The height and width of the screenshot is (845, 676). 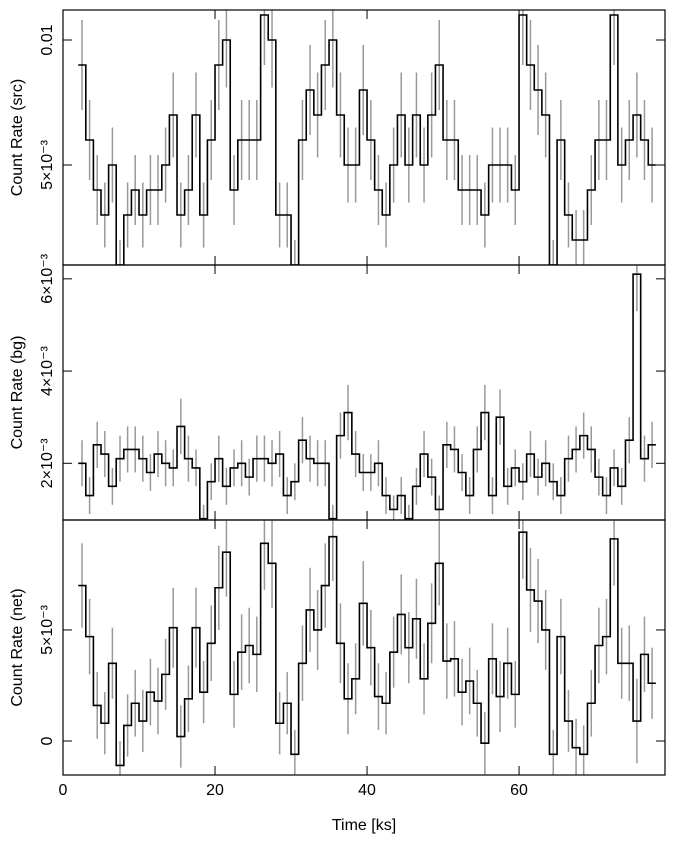 I want to click on x-tick-label: 0, so click(x=63, y=790).